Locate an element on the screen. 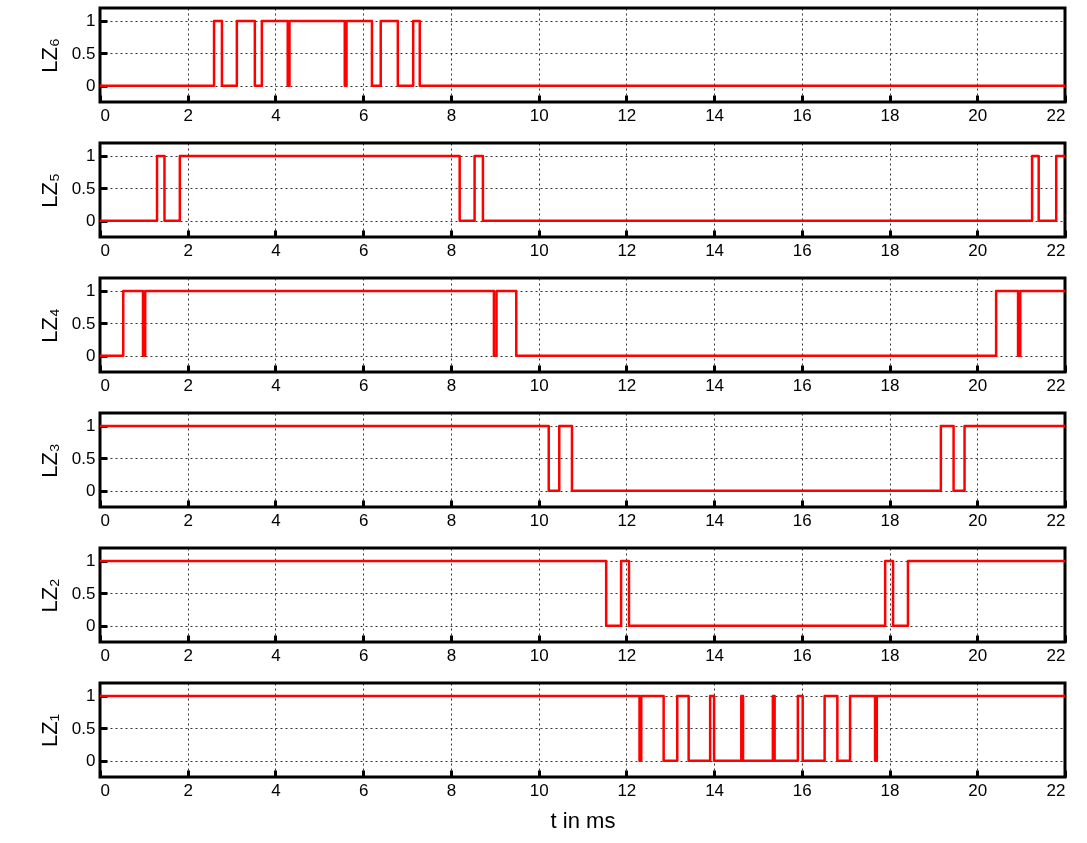 The image size is (1087, 843). y-axis-title: LZ₆ is located at coordinates (49, 55).